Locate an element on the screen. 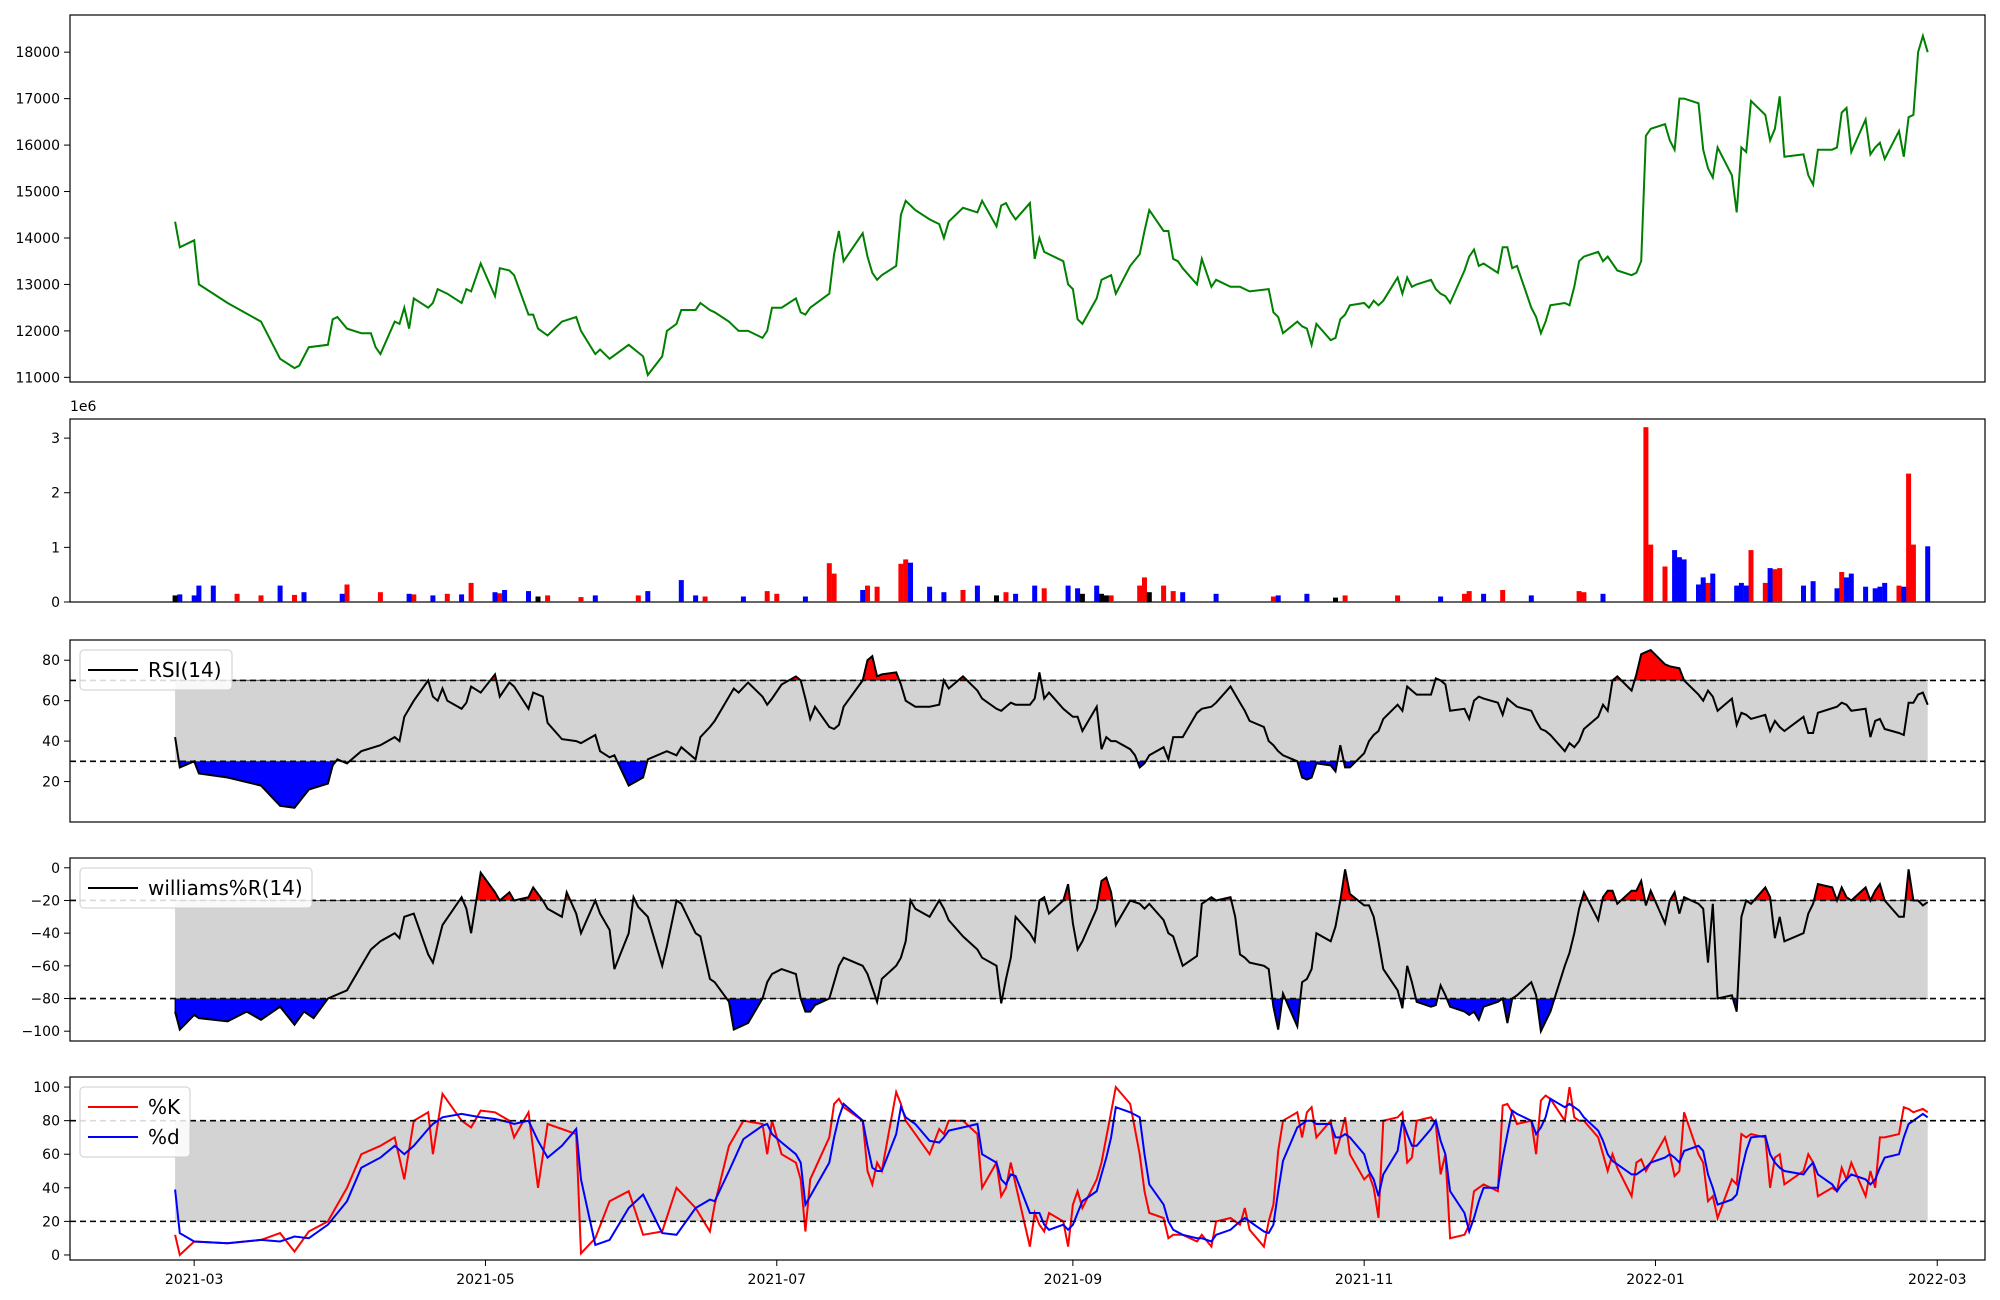 Image resolution: width=2000 pixels, height=1300 pixels. rsi-ytick-label: 60 is located at coordinates (51, 702).